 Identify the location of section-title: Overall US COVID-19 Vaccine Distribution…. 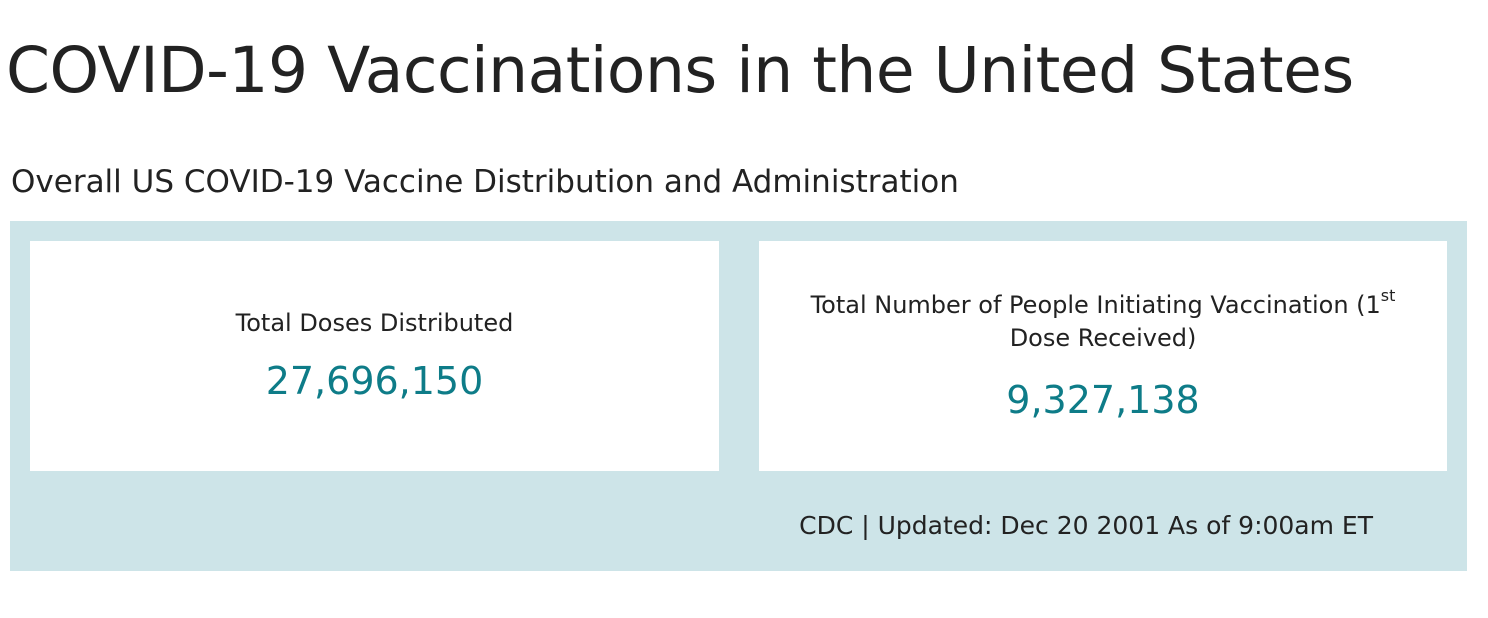
(485, 182).